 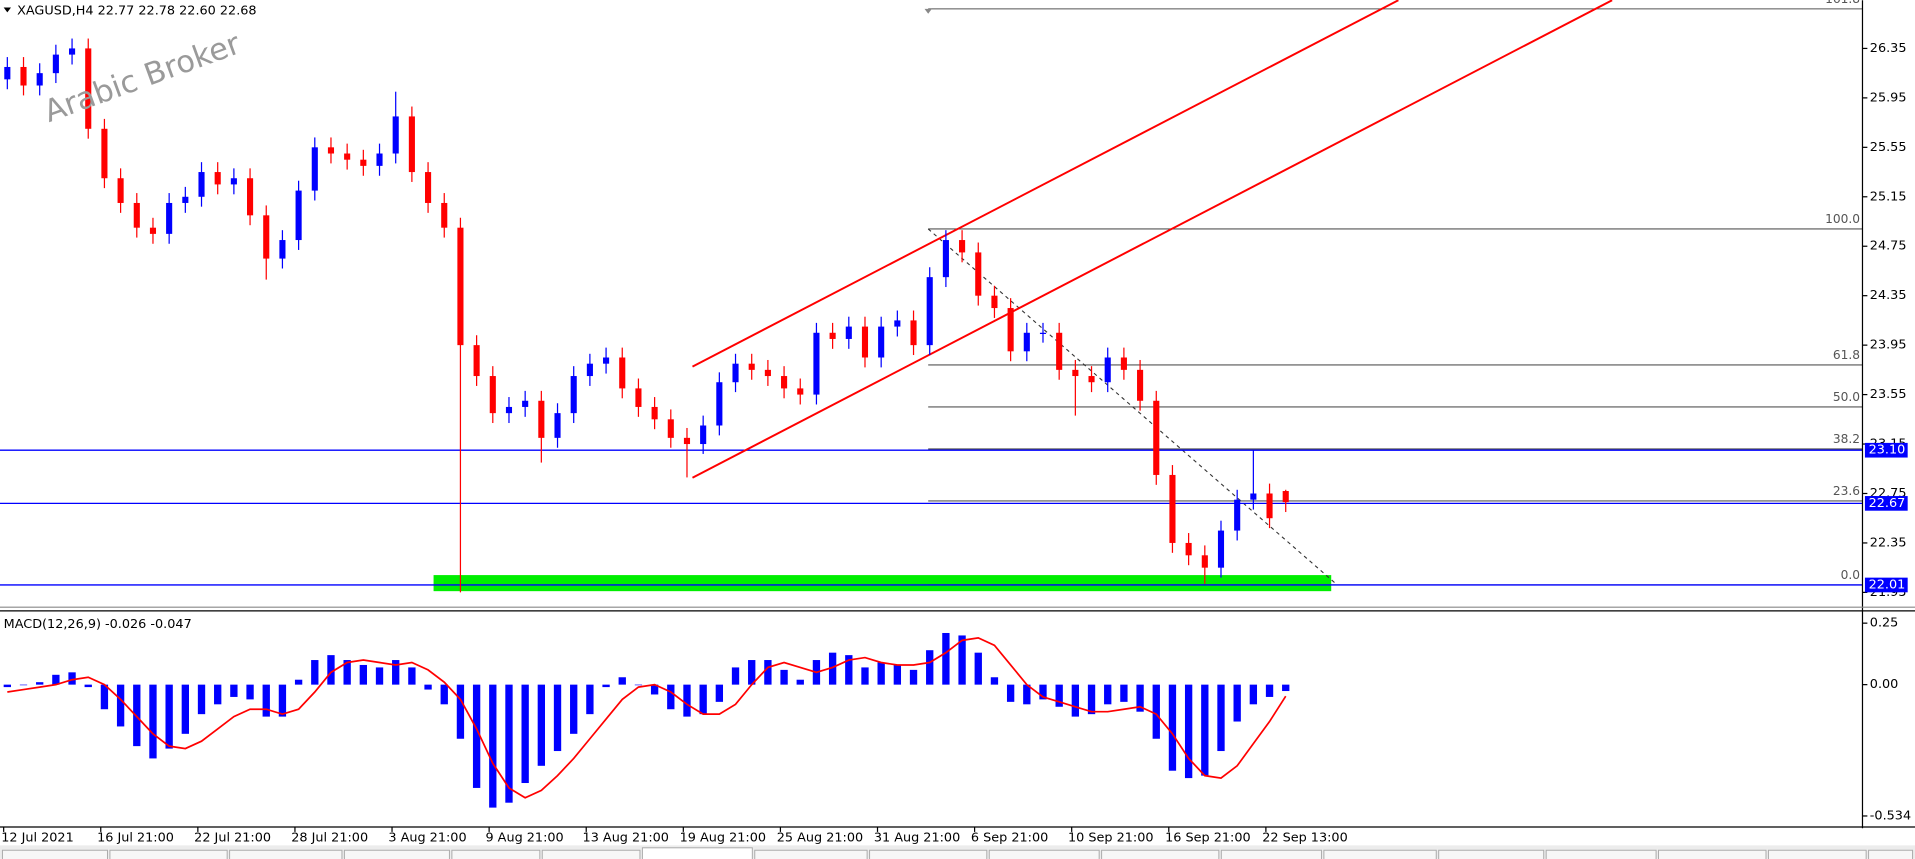 I want to click on y-tick-label: 22.35, so click(x=1888, y=542).